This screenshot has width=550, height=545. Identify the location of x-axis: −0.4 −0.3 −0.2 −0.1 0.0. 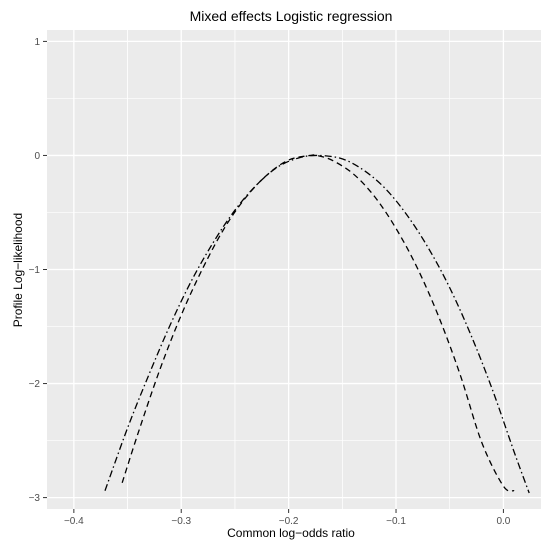
(287, 518).